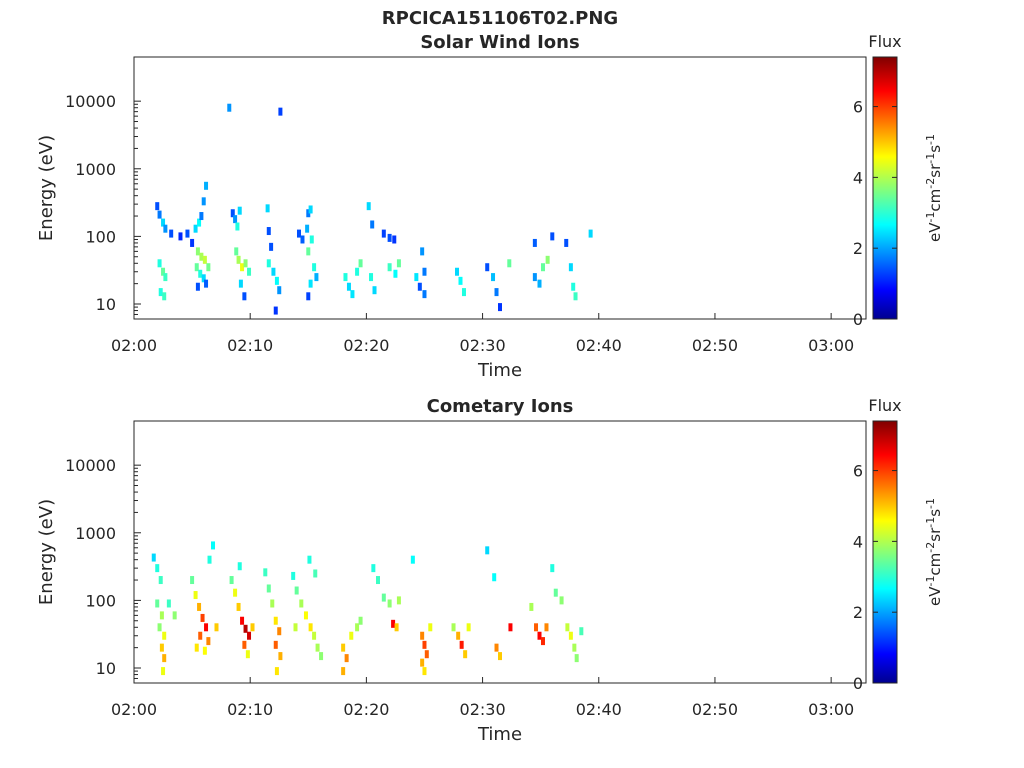 The width and height of the screenshot is (1024, 768). What do you see at coordinates (500, 406) in the screenshot?
I see `panel-title: Cometary Ions` at bounding box center [500, 406].